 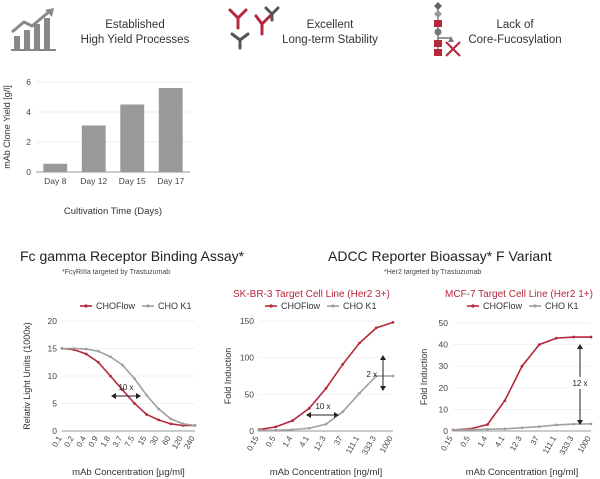 What do you see at coordinates (228, 376) in the screenshot?
I see `y-axis-title: Fold Induction` at bounding box center [228, 376].